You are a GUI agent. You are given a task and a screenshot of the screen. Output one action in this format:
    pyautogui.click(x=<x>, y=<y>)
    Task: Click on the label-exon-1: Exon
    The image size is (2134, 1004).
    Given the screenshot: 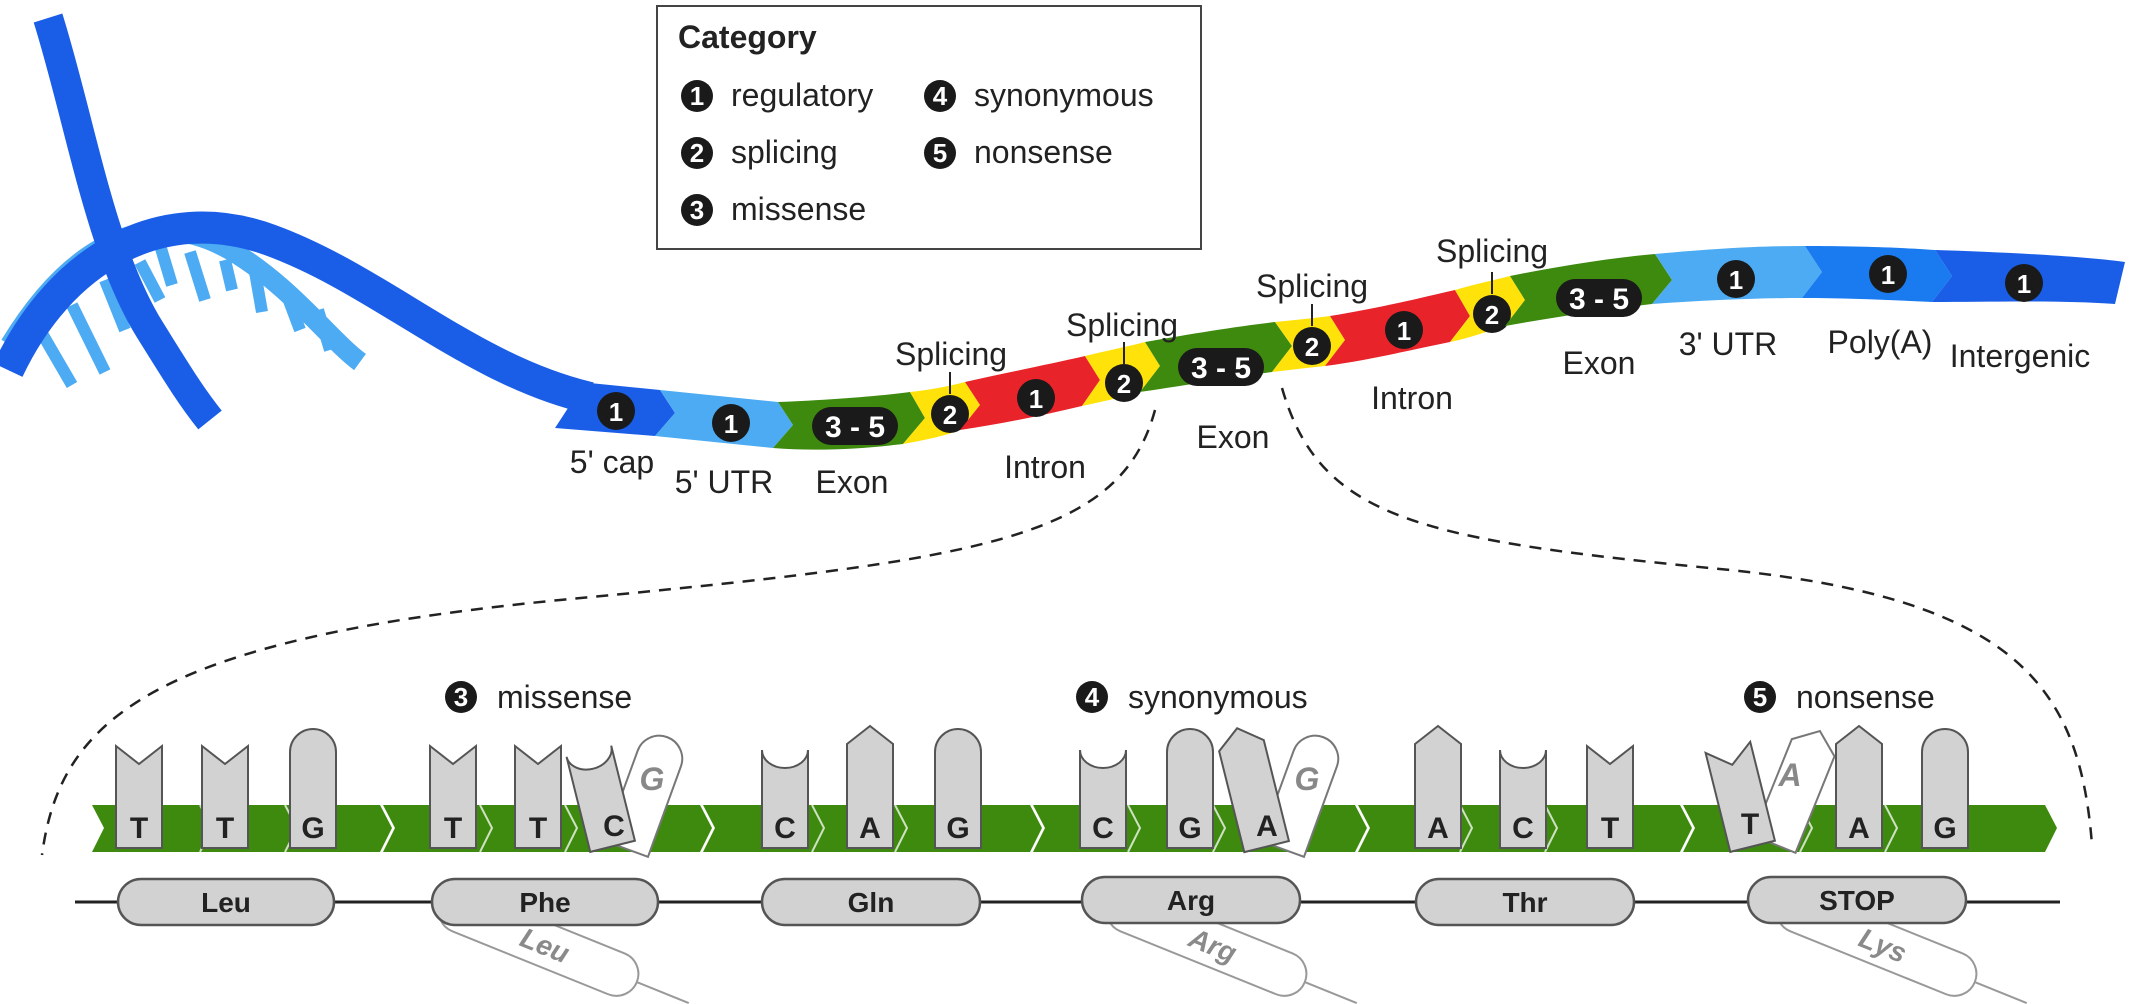 What is the action you would take?
    pyautogui.click(x=852, y=482)
    